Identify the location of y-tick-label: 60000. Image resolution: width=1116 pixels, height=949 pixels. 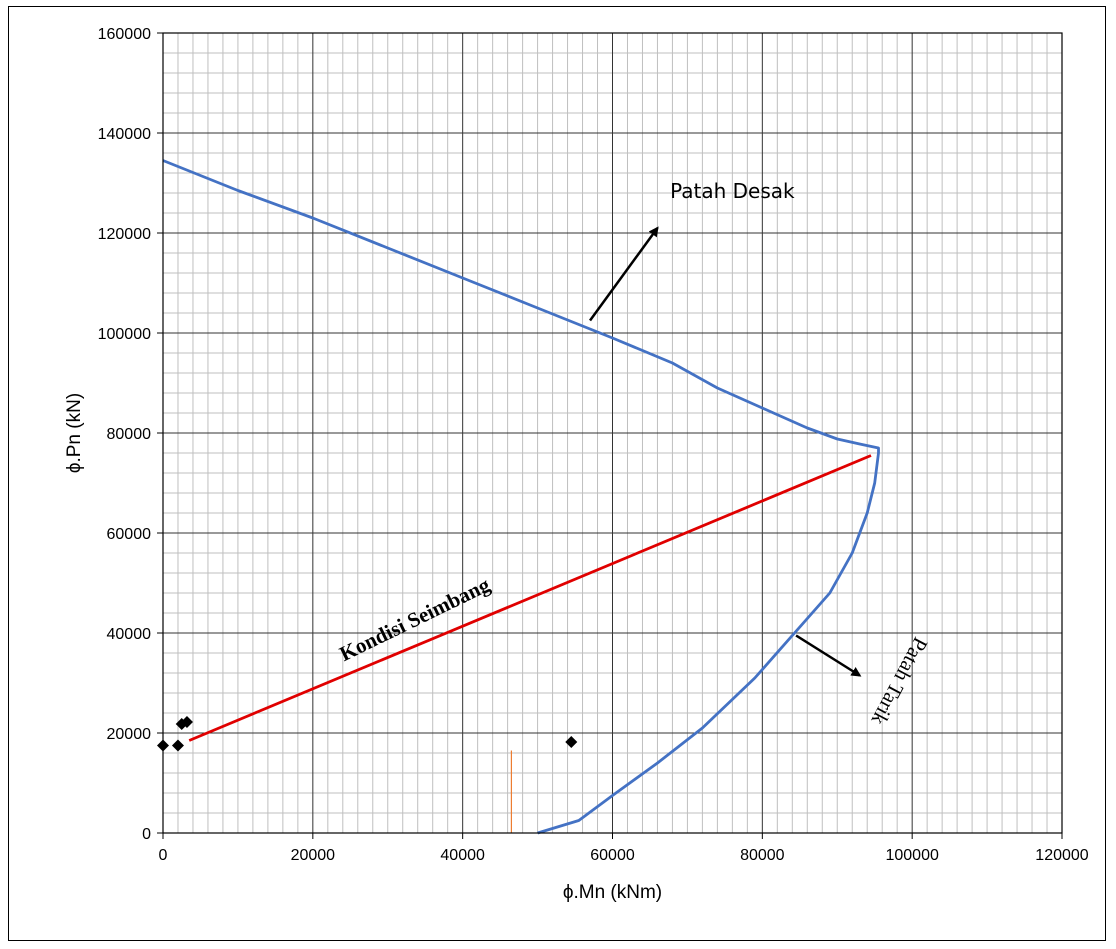
(129, 534).